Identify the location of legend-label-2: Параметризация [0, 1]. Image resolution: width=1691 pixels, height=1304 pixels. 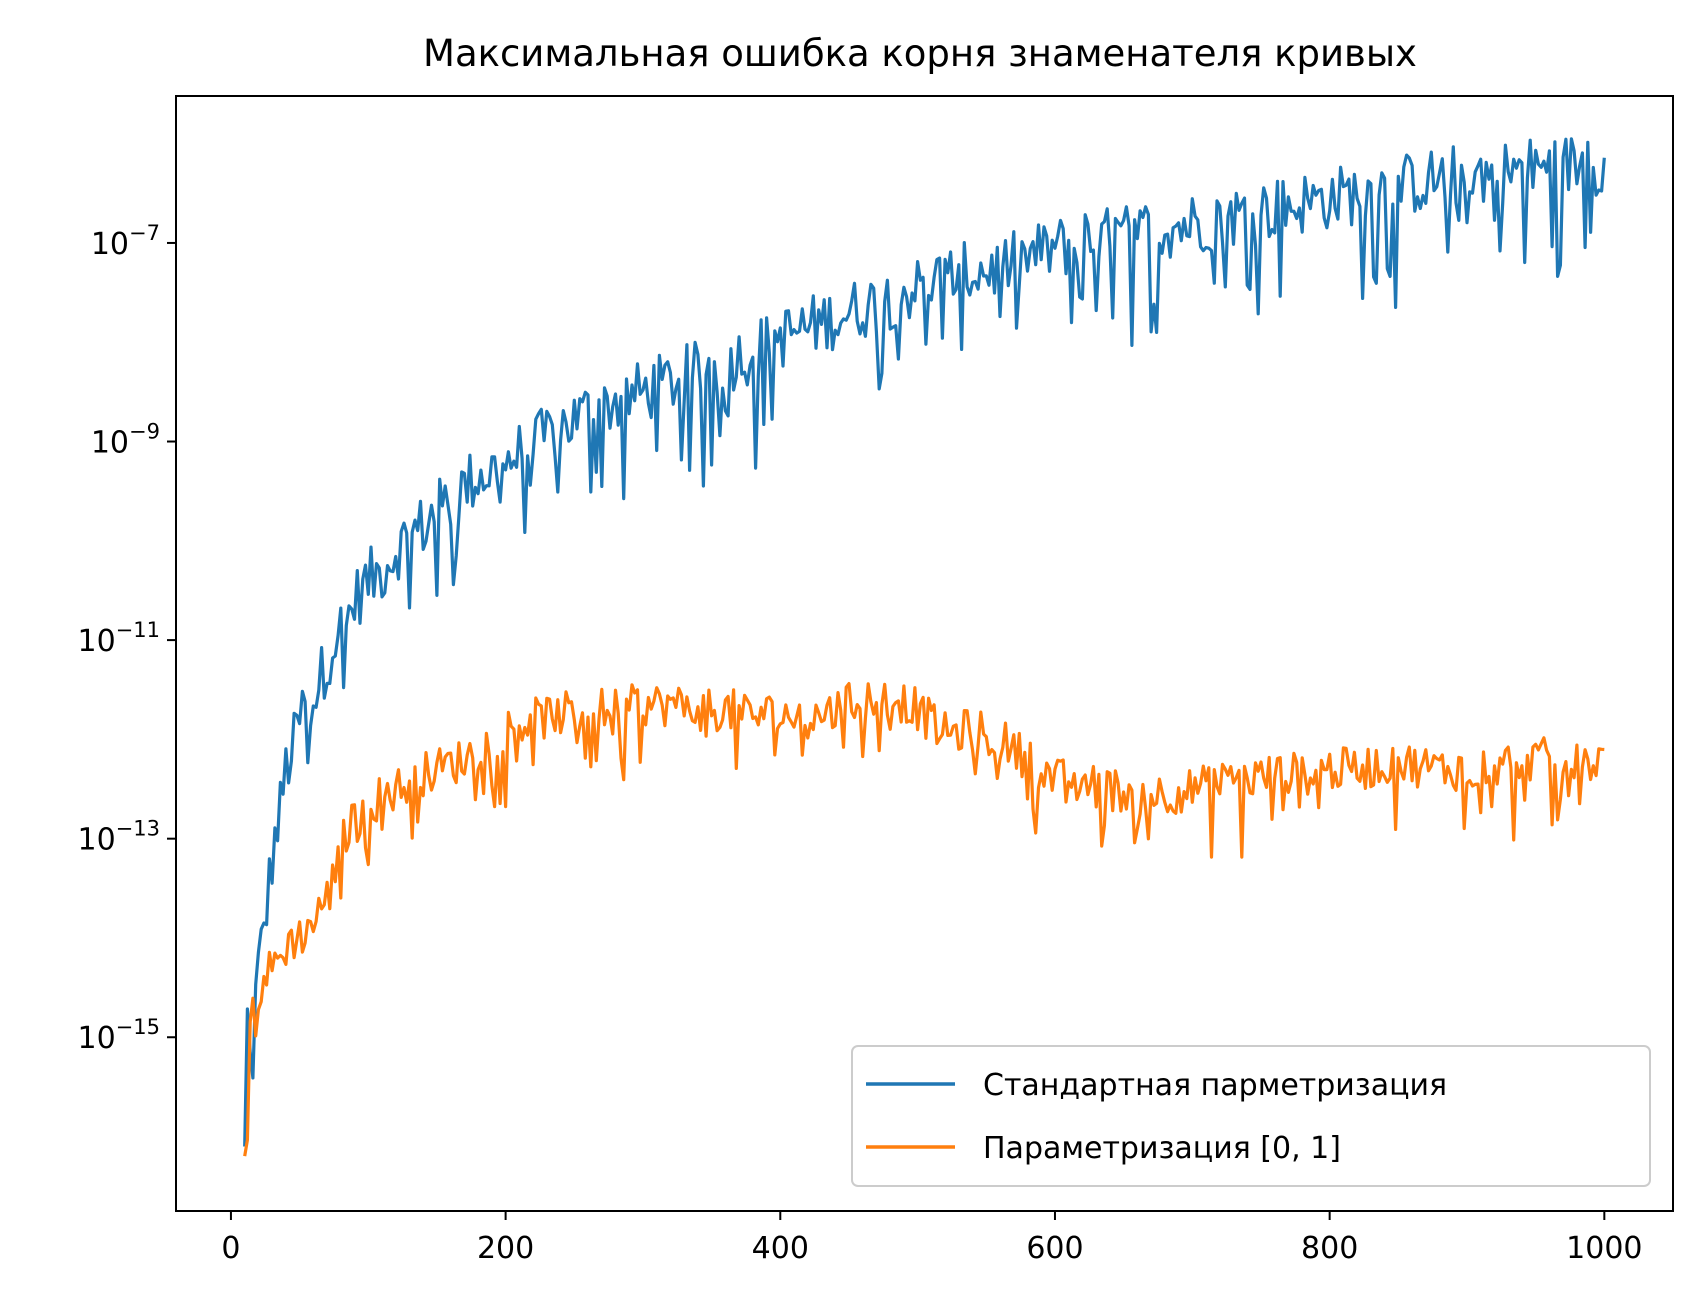
(1162, 1148).